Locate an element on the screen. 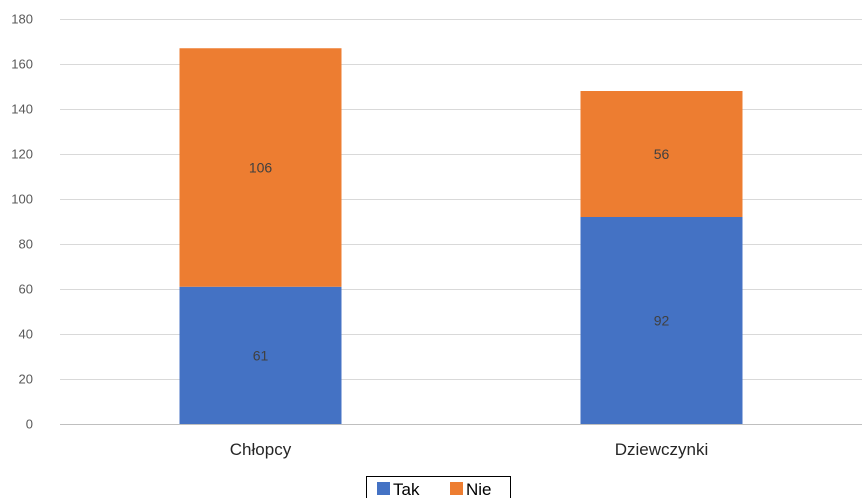 Image resolution: width=865 pixels, height=498 pixels. data-label: 56 is located at coordinates (662, 154).